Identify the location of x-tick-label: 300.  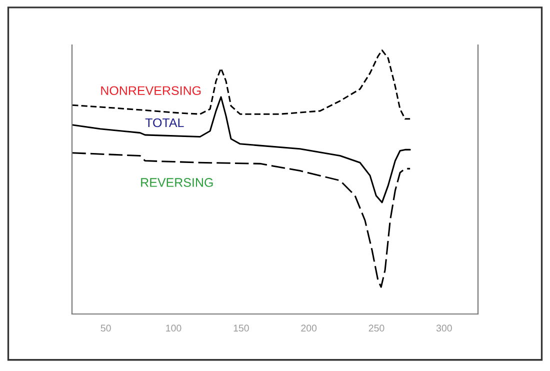
(444, 328).